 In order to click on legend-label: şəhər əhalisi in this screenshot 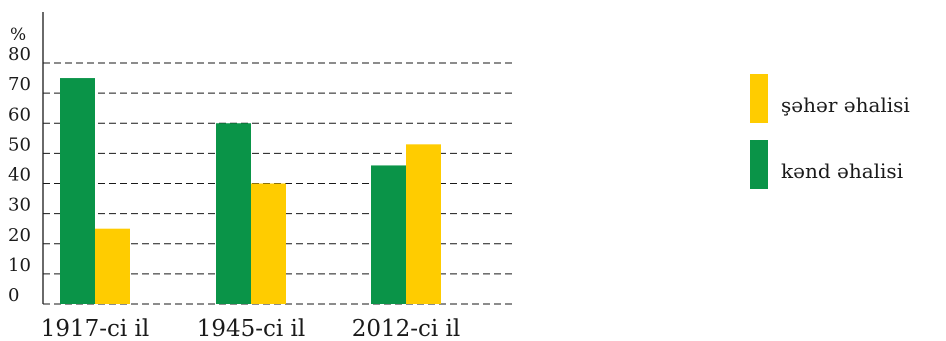, I will do `click(845, 105)`.